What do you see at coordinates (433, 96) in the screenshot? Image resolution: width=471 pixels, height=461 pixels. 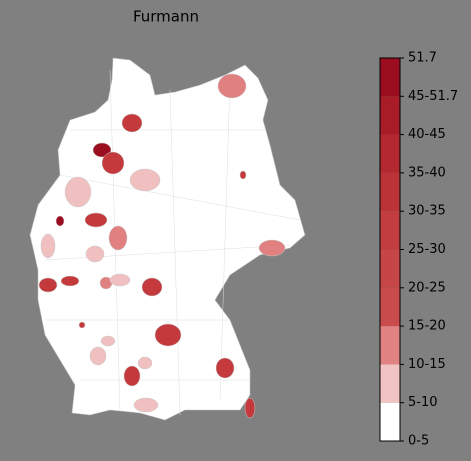 I see `colorbar-label: 45-51.7` at bounding box center [433, 96].